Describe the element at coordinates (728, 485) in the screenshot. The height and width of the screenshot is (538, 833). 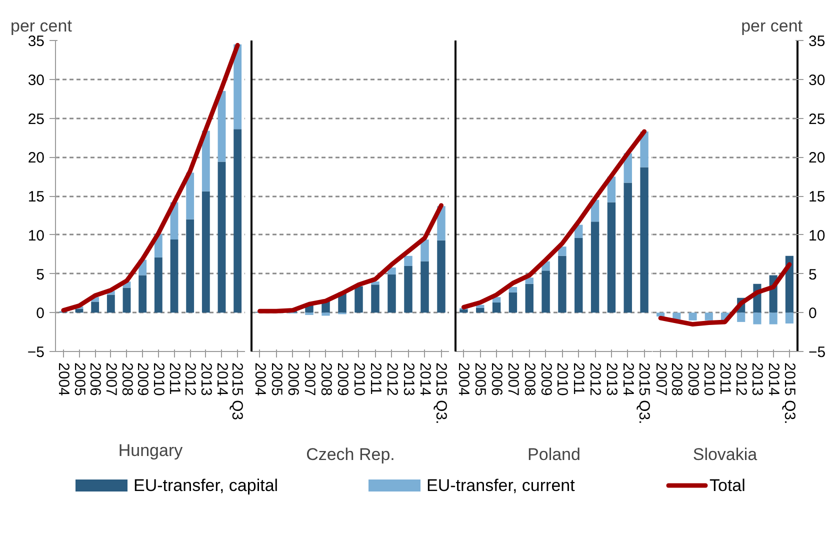
I see `legend-label: Total` at that location.